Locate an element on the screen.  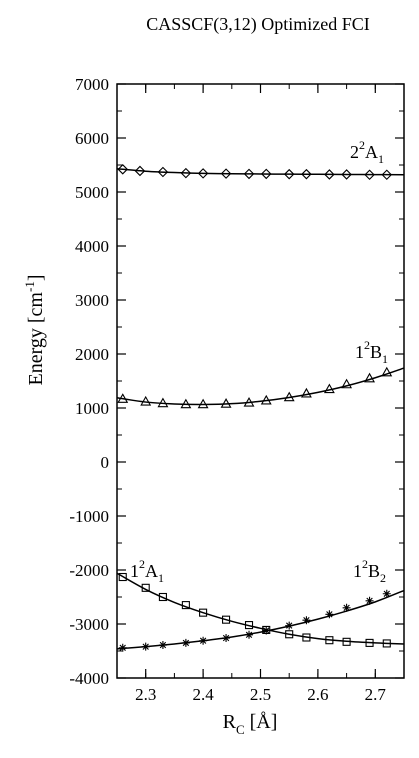
series-label-1: 12B1 is located at coordinates (371, 352).